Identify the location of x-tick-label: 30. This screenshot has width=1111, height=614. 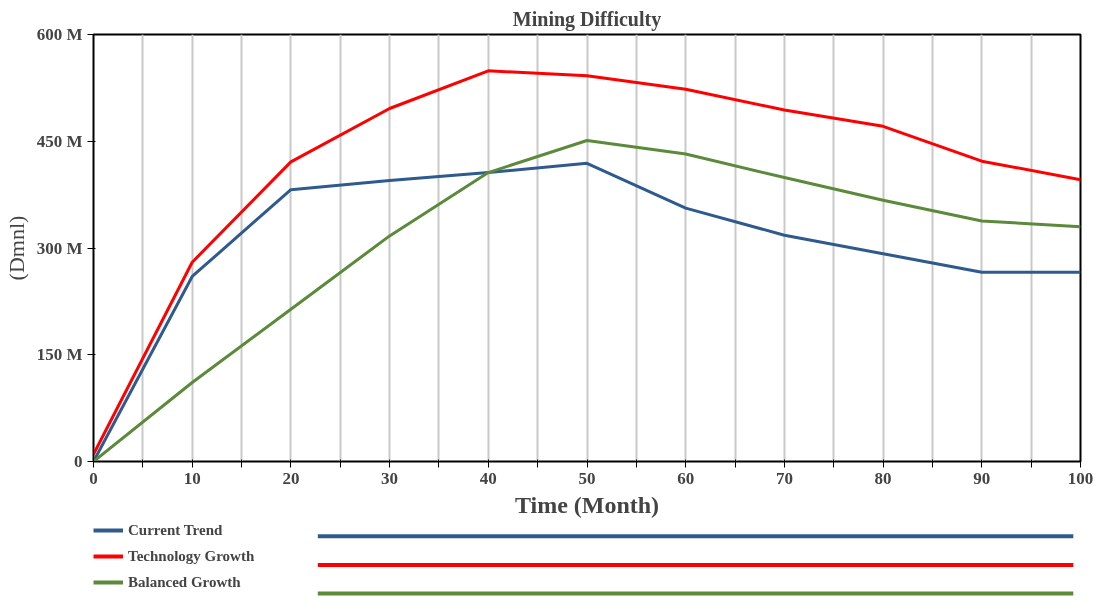
(390, 478).